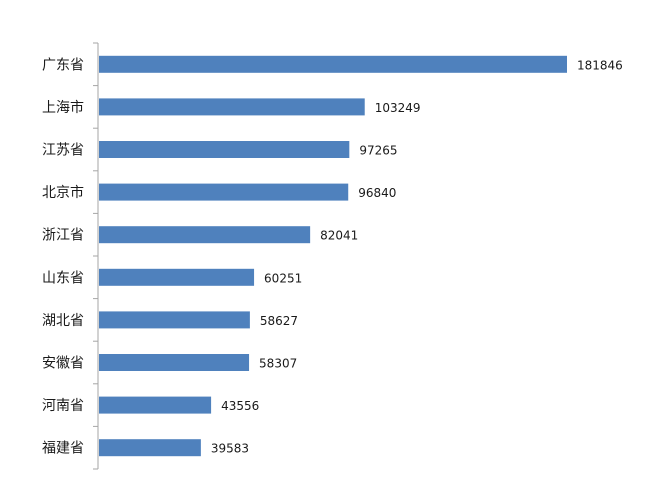 The height and width of the screenshot is (482, 650). Describe the element at coordinates (96, 256) in the screenshot. I see `axis-layer` at that location.